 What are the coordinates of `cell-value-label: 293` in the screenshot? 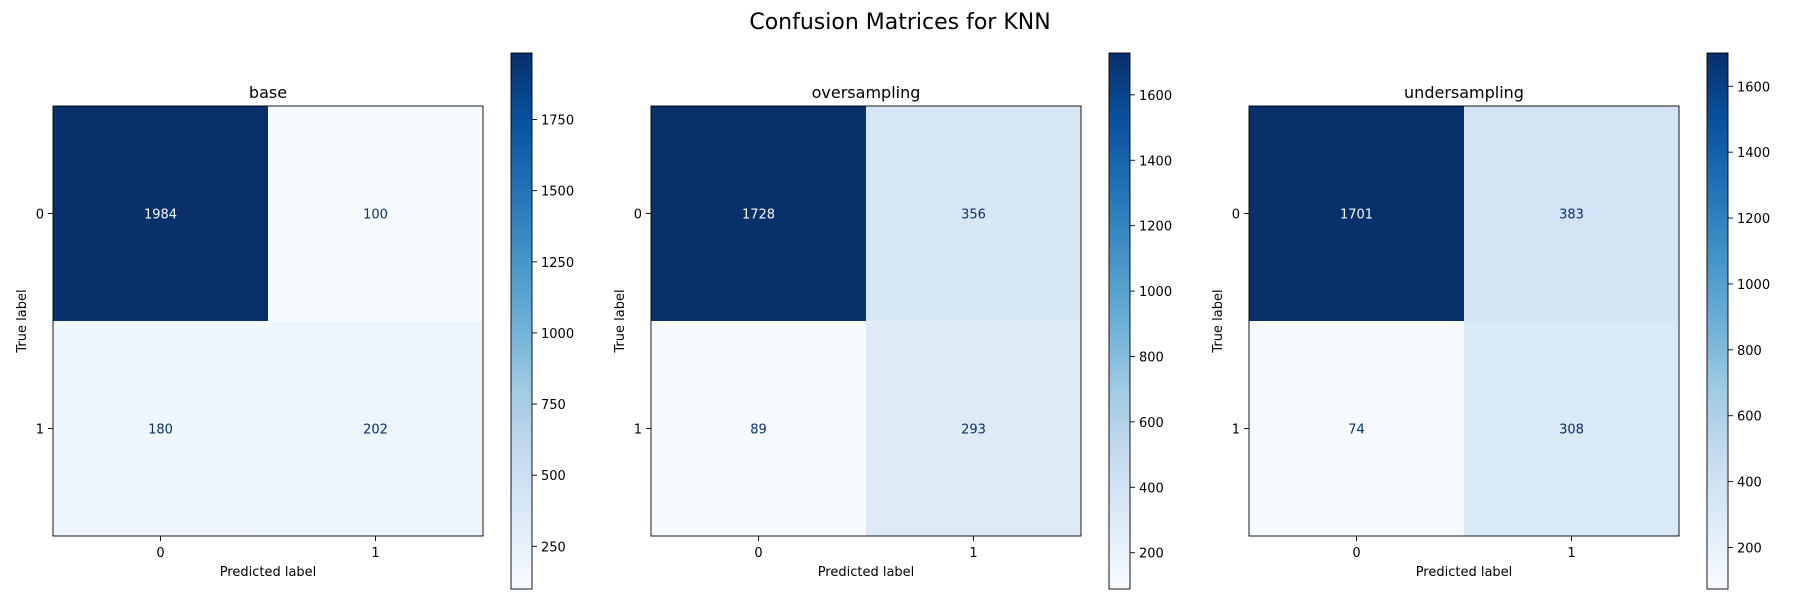 It's located at (973, 430).